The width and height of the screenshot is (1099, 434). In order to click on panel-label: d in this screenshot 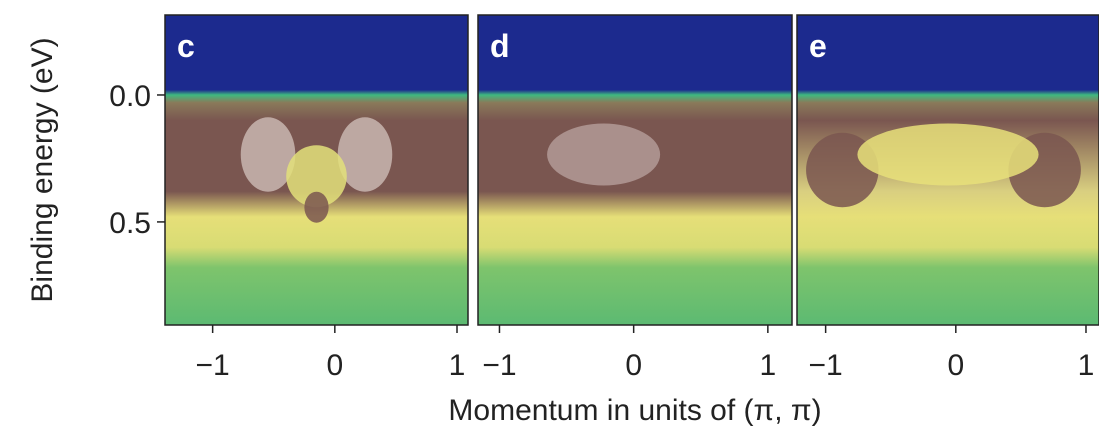, I will do `click(500, 46)`.